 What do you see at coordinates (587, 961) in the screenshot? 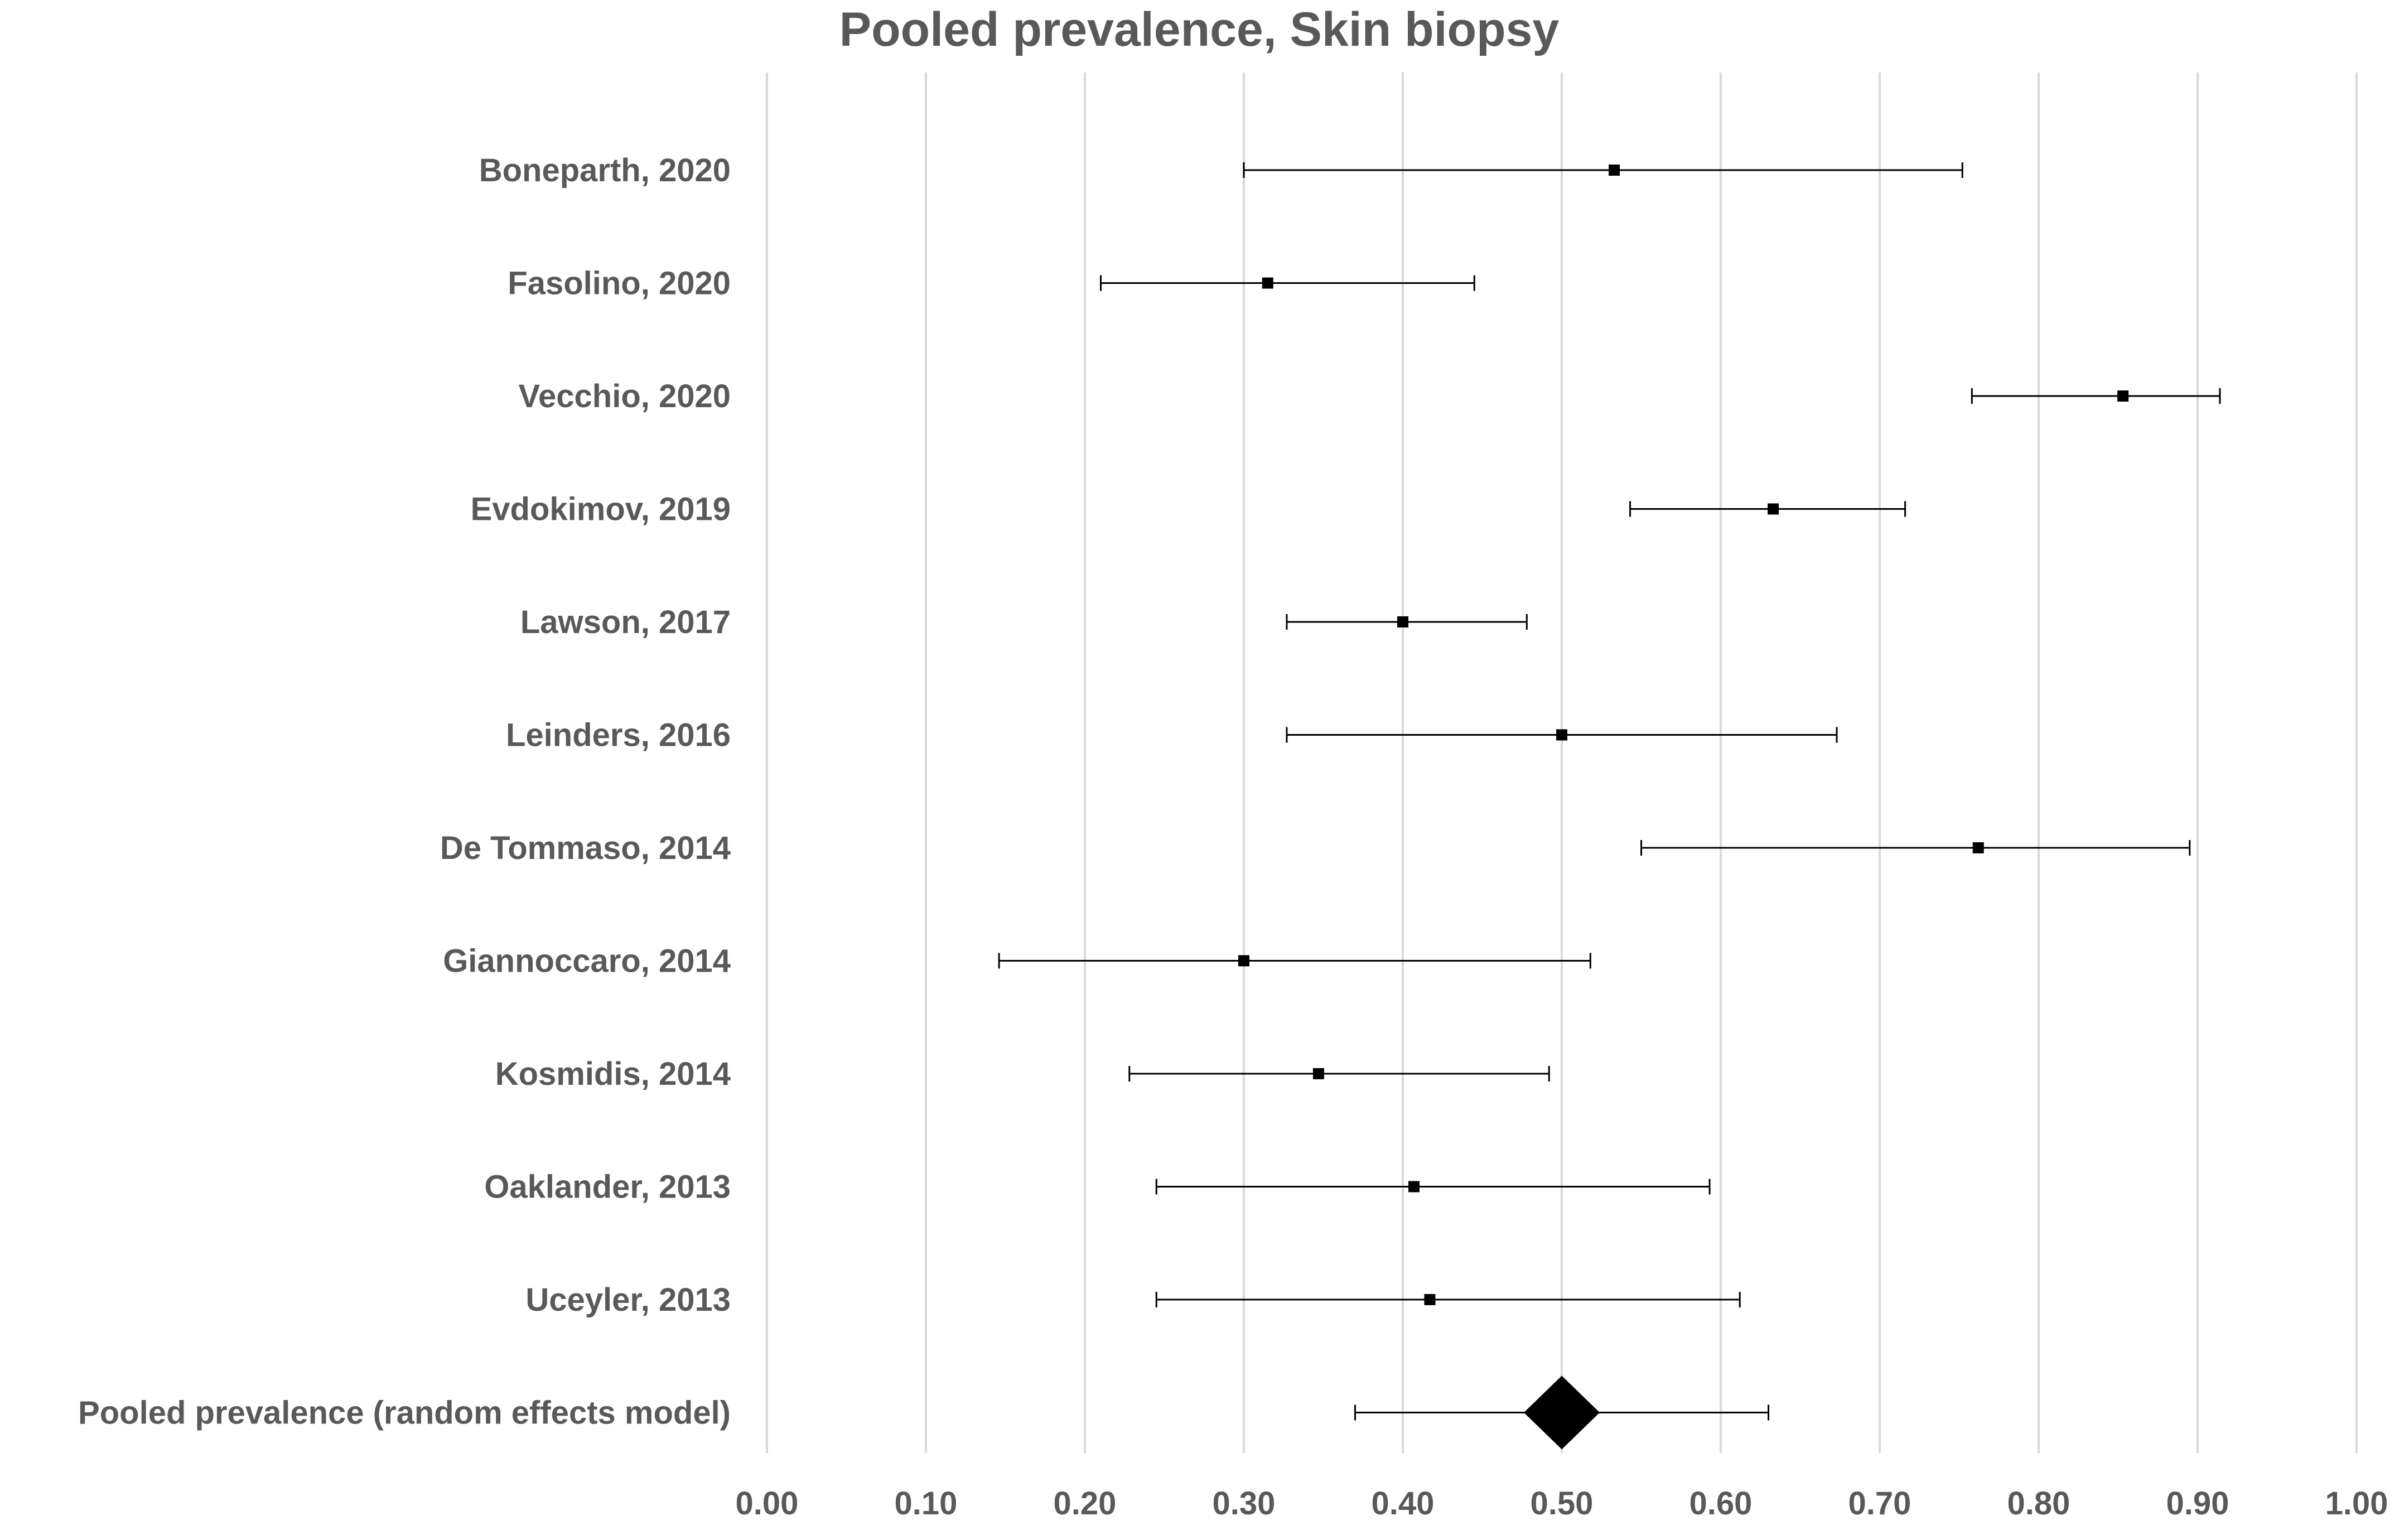
I see `study-label: Giannoccaro, 2014` at bounding box center [587, 961].